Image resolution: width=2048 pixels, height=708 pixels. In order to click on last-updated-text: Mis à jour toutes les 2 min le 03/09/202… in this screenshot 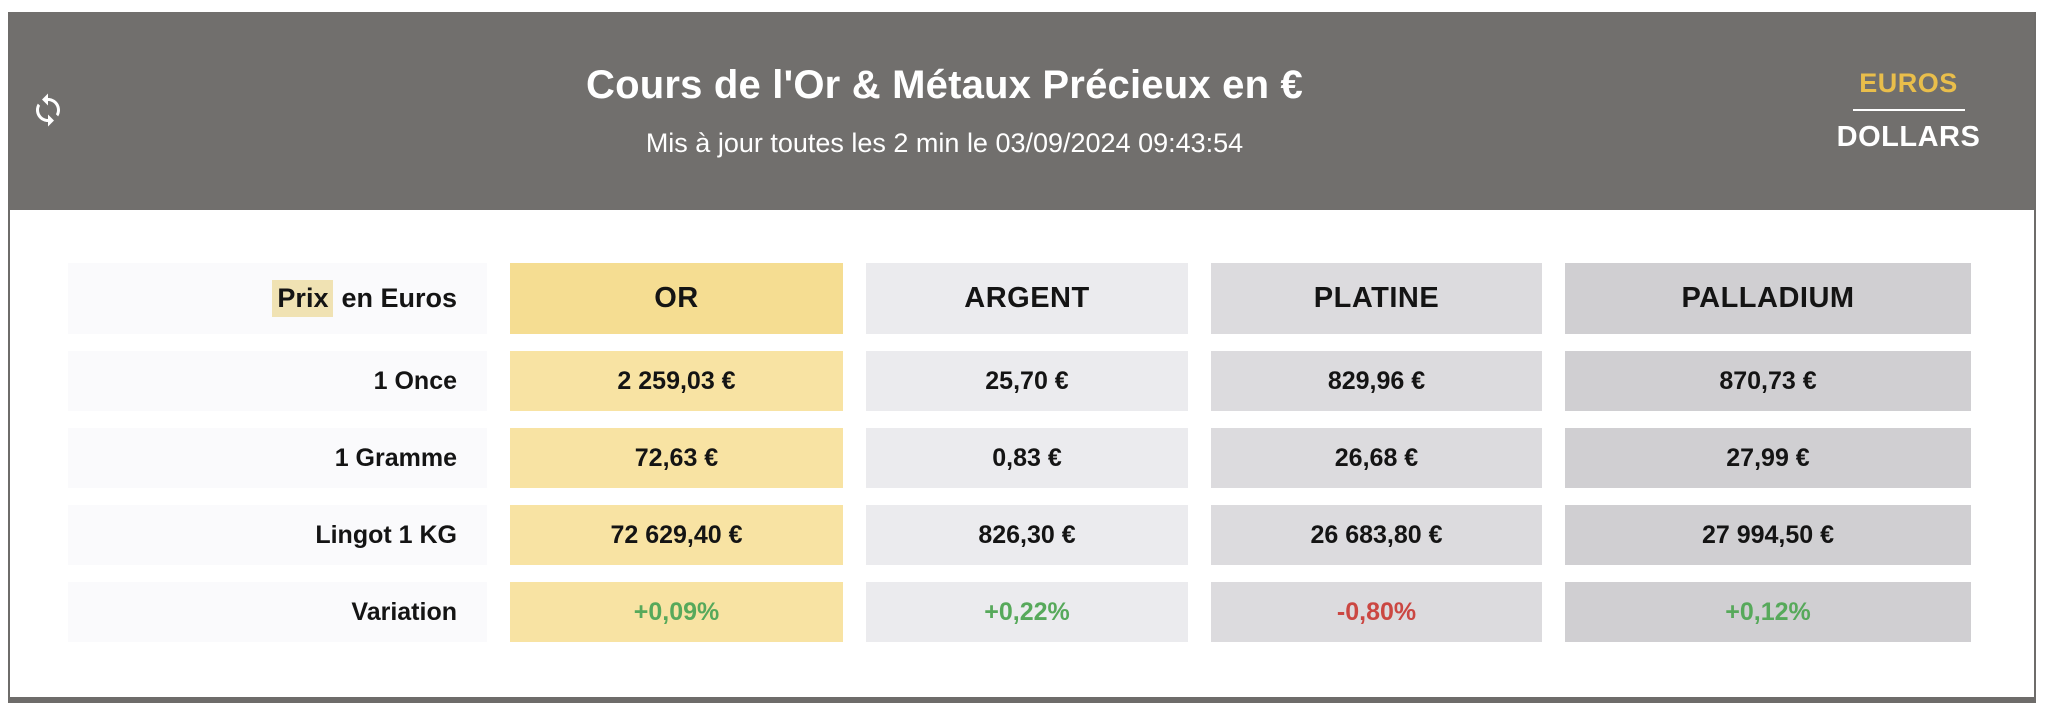, I will do `click(944, 143)`.